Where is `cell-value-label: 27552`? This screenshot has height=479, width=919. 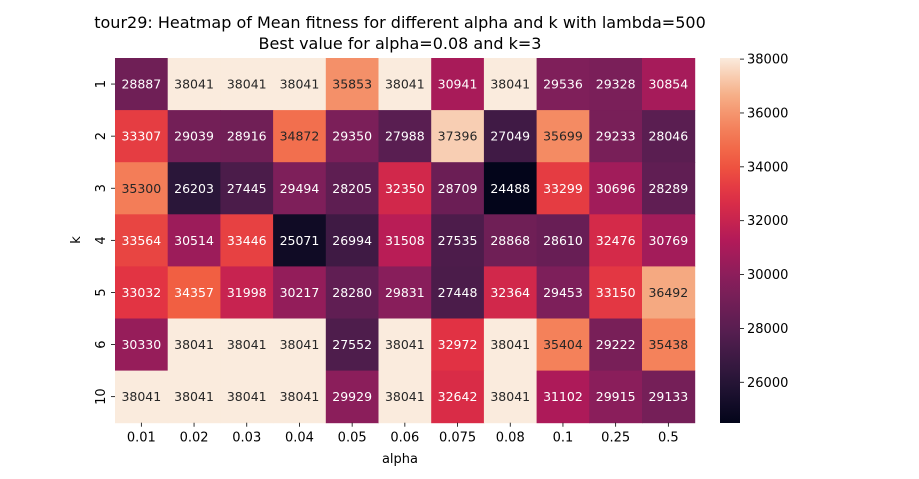
cell-value-label: 27552 is located at coordinates (352, 344).